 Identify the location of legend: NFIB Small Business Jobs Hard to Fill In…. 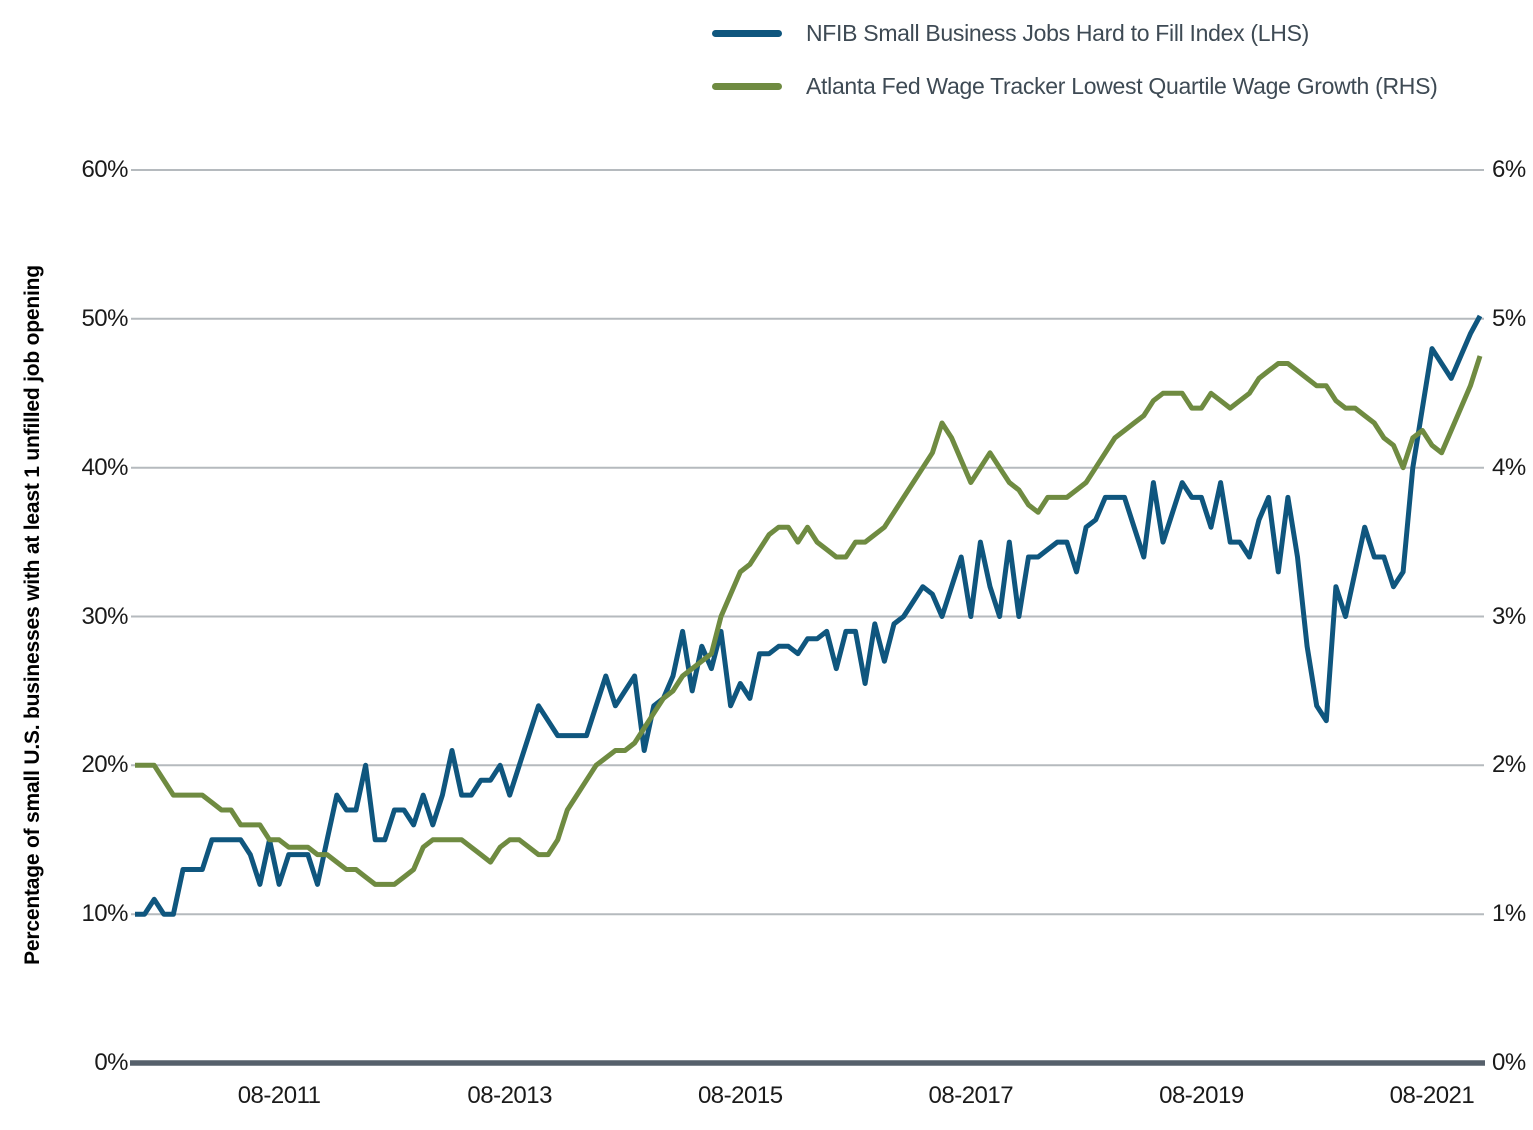
(1075, 60).